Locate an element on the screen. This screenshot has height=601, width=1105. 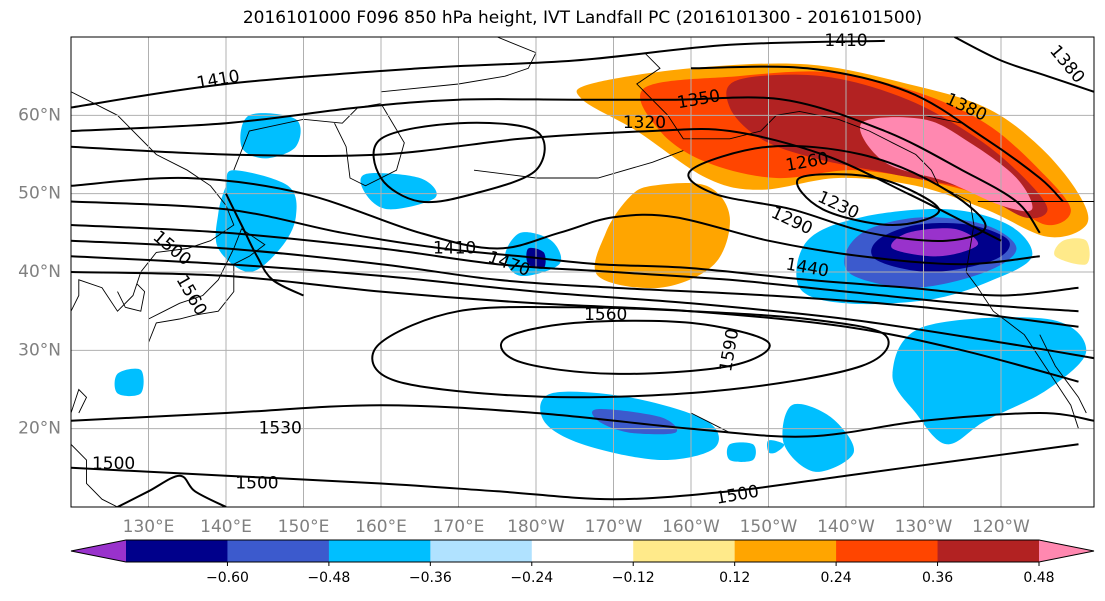
colorbar-tick-label: −0.36 is located at coordinates (430, 578).